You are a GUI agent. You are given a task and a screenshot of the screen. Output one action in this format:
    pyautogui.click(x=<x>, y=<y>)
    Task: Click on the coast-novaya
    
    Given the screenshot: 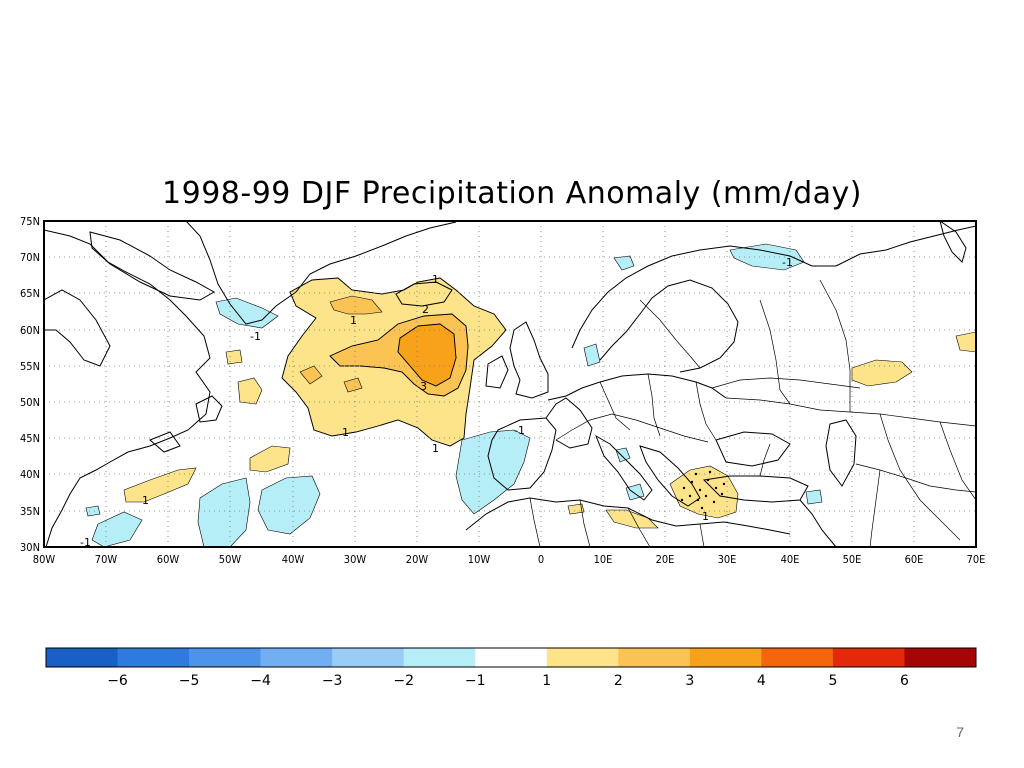 What is the action you would take?
    pyautogui.click(x=953, y=242)
    